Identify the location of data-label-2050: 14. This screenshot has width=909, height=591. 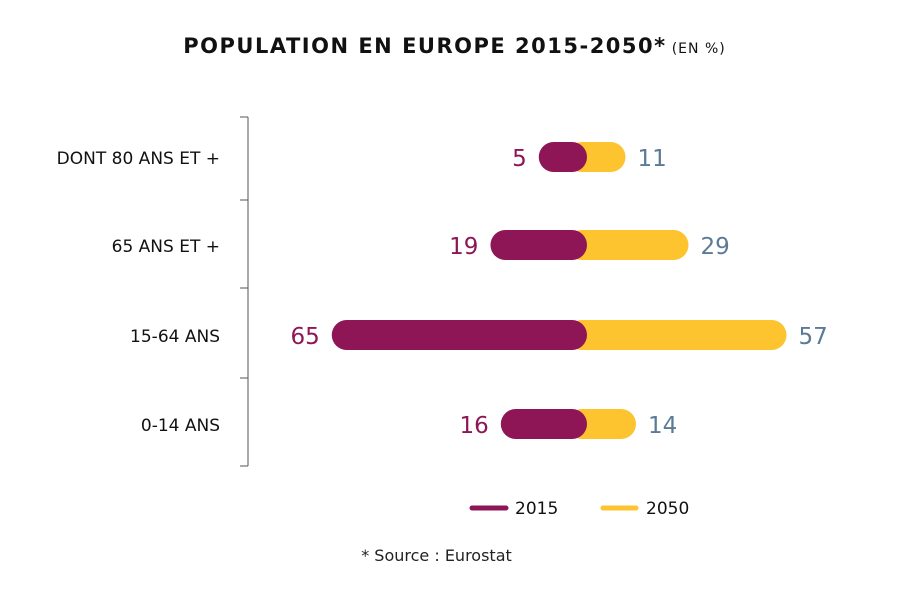
(662, 426).